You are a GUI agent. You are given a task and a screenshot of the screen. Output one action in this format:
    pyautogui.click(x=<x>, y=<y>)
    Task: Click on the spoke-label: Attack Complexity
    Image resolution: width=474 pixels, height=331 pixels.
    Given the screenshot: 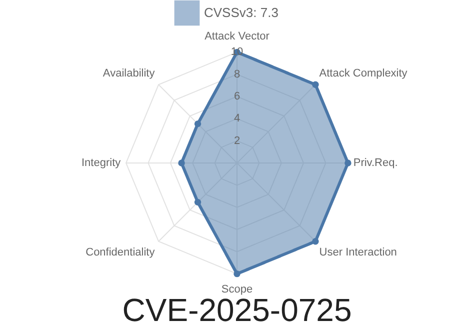 What is the action you would take?
    pyautogui.click(x=363, y=74)
    